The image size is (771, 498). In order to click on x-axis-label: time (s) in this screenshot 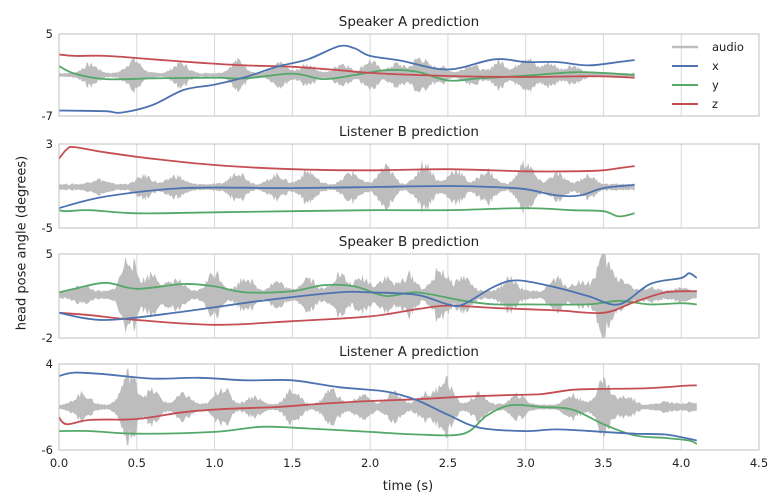, I will do `click(408, 486)`.